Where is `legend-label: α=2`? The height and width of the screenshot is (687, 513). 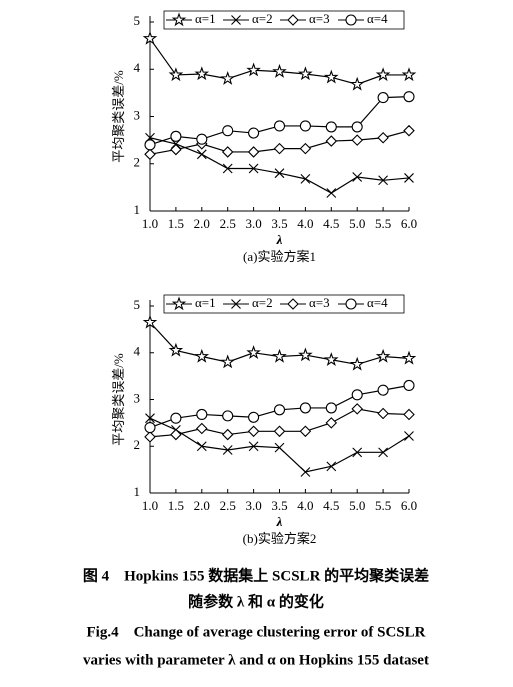 legend-label: α=2 is located at coordinates (262, 18).